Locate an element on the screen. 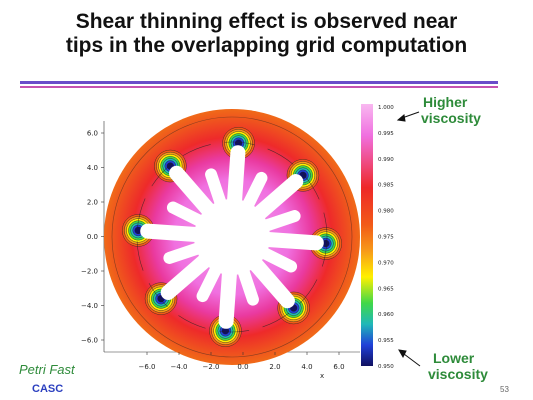 The width and height of the screenshot is (533, 400). y-tick-label: −2.0 is located at coordinates (89, 272).